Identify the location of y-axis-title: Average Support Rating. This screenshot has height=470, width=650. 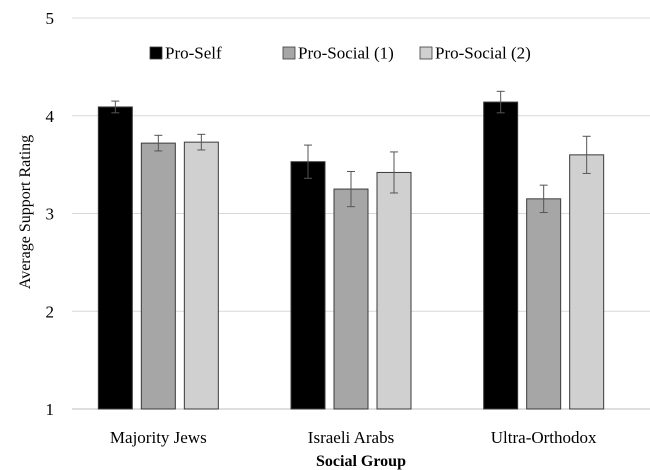
(25, 212).